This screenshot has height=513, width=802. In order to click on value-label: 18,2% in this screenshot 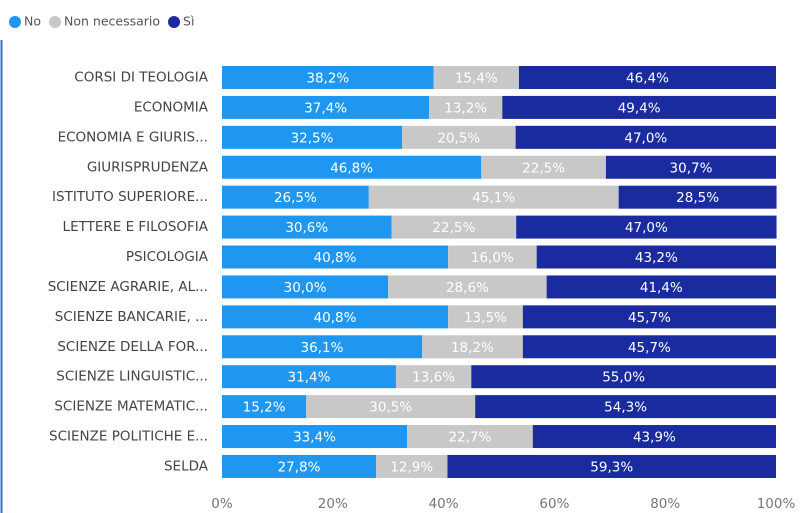, I will do `click(472, 348)`.